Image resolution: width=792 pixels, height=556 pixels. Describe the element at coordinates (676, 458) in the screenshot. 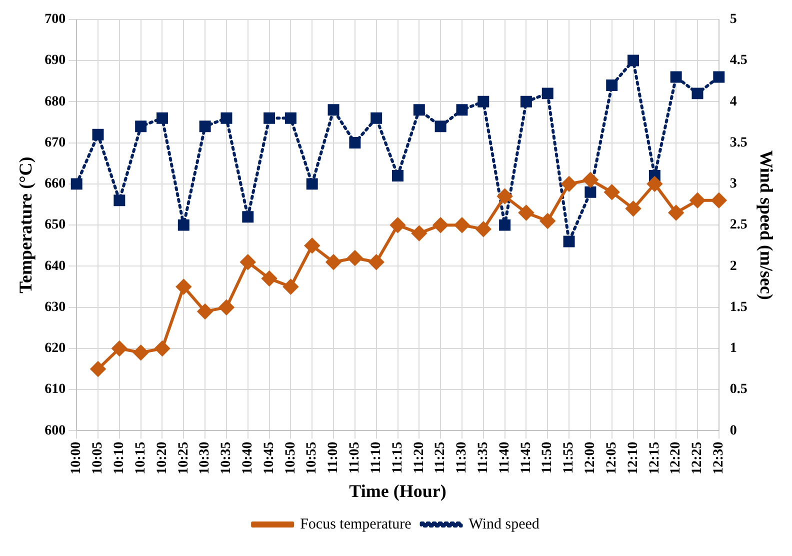

I see `x-tick-label: 12:20` at that location.